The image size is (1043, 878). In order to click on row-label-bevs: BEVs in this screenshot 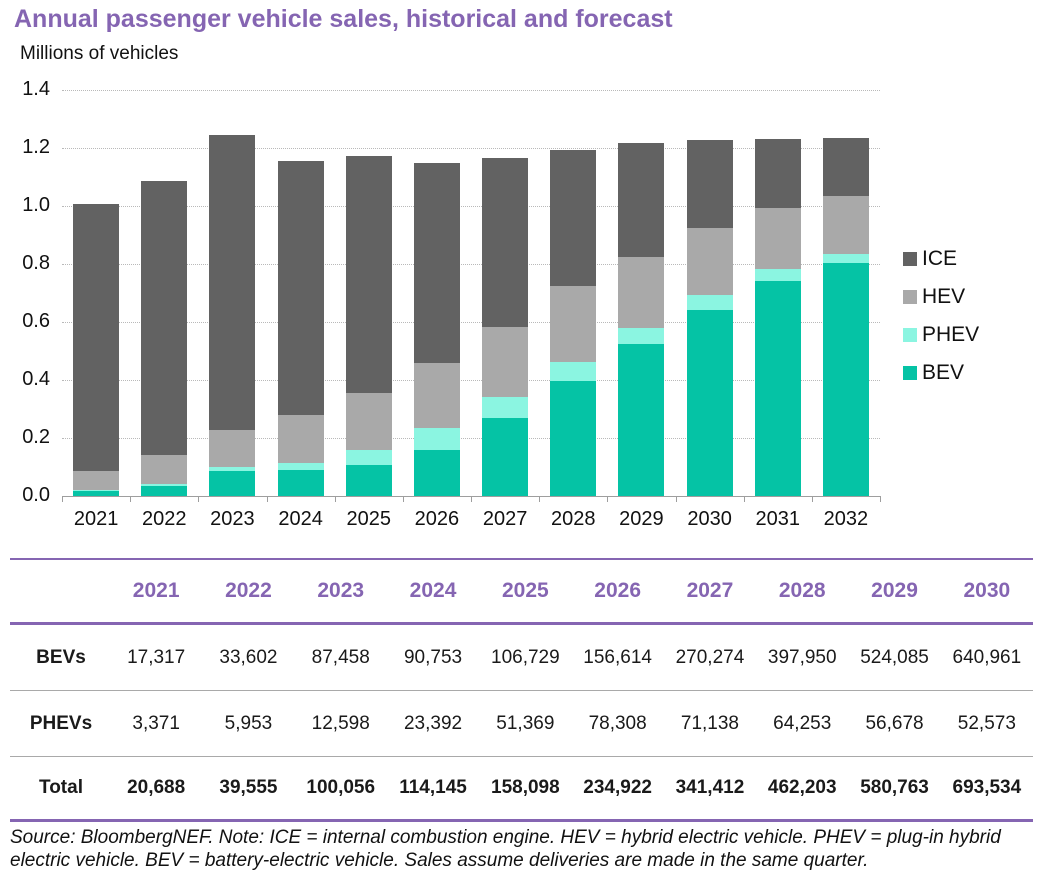, I will do `click(61, 657)`.